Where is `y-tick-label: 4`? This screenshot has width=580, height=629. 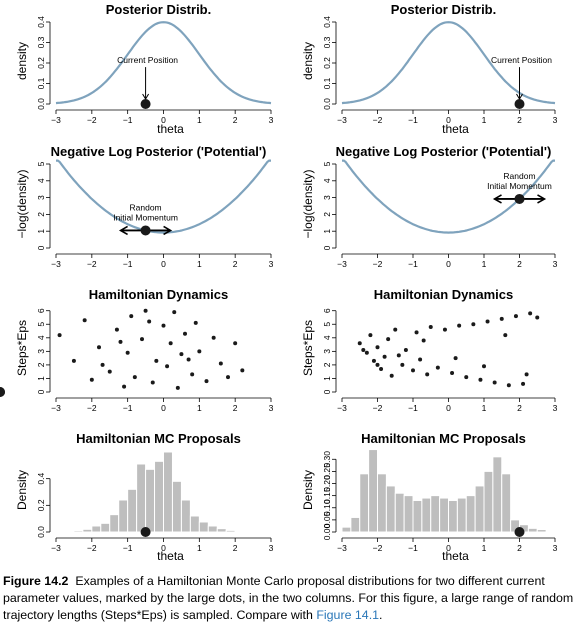 y-tick-label: 4 is located at coordinates (327, 180).